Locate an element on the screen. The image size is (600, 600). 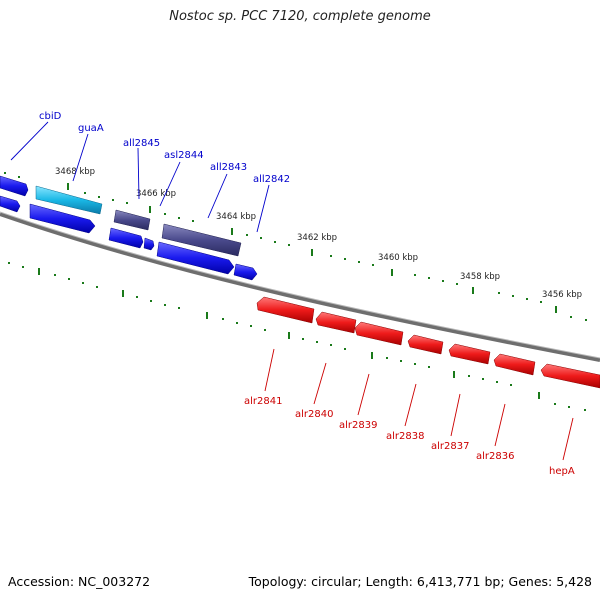
gene-label-alr2836: alr2836 is located at coordinates (495, 456).